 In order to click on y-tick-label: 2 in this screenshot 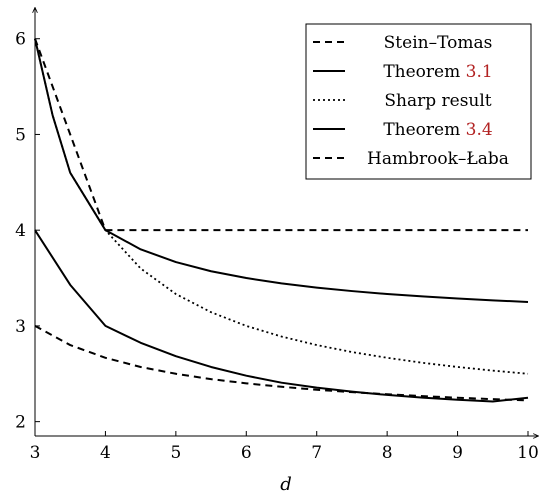, I will do `click(20, 423)`.